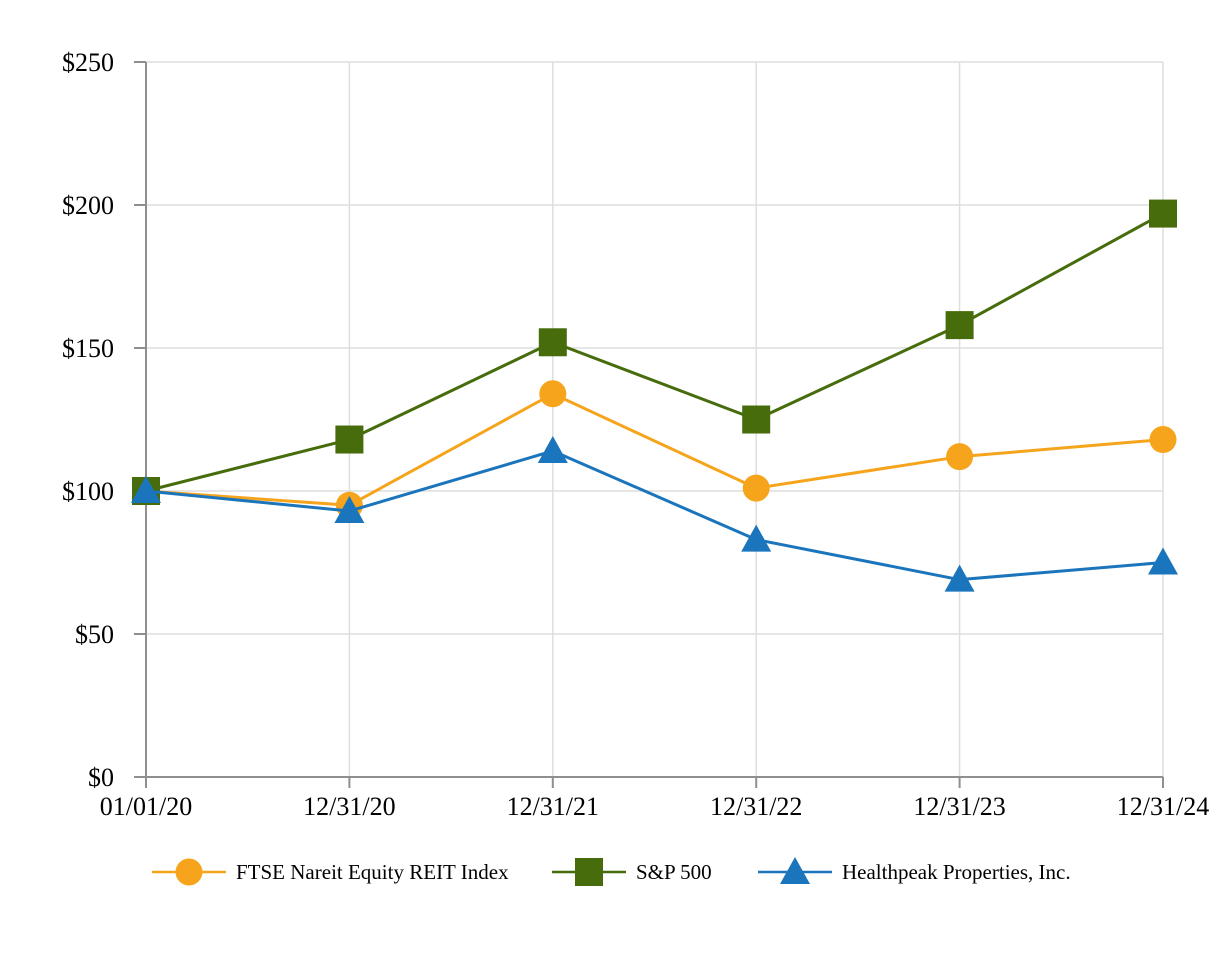 This screenshot has width=1226, height=960. I want to click on legend-item-healthpeak: Healthpeak Properties, Inc., so click(914, 872).